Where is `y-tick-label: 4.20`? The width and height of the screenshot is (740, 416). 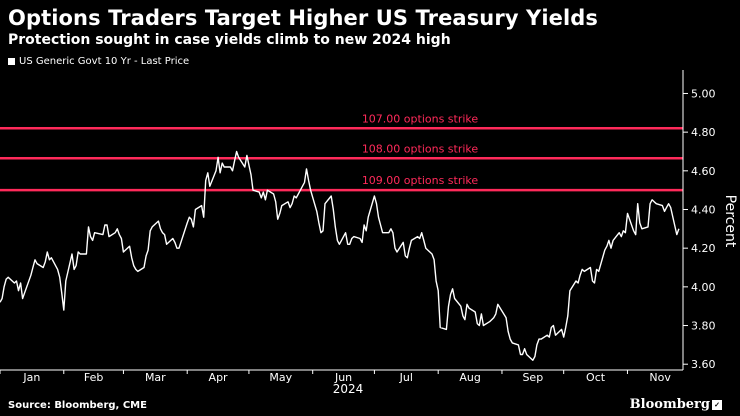
y-tick-label: 4.20 is located at coordinates (703, 248).